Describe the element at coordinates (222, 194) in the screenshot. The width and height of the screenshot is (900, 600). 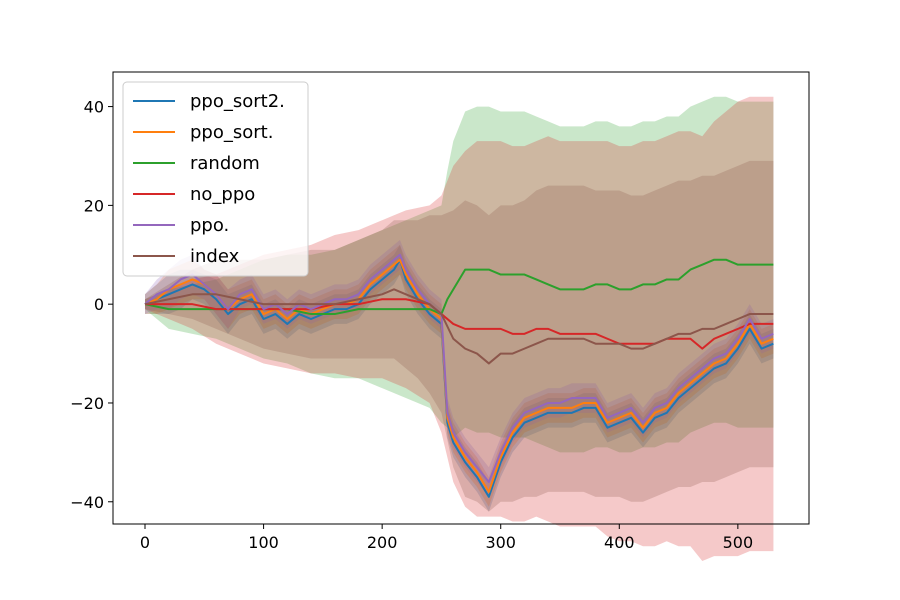
I see `legend-label-no-ppo: no_ppo` at that location.